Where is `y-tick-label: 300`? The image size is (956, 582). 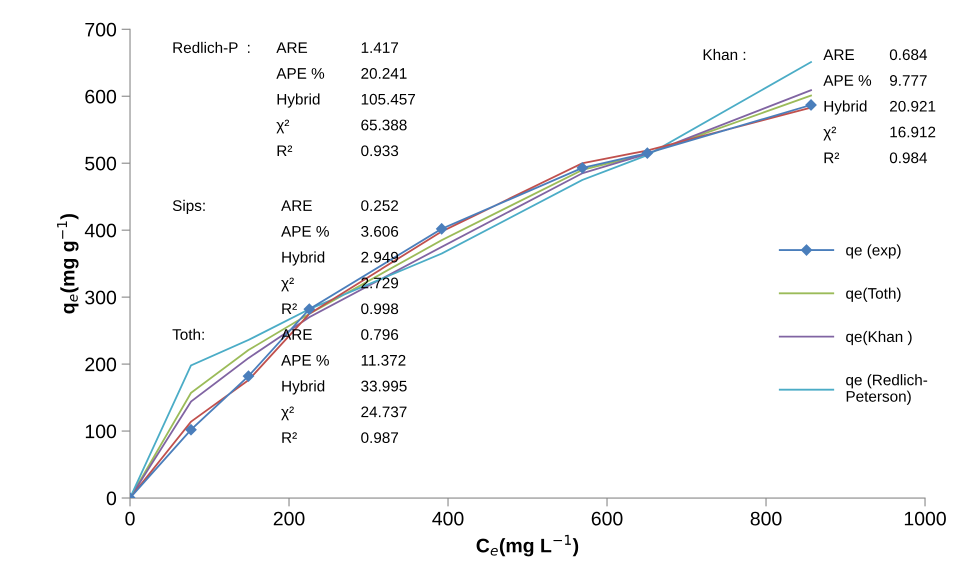
y-tick-label: 300 is located at coordinates (100, 297).